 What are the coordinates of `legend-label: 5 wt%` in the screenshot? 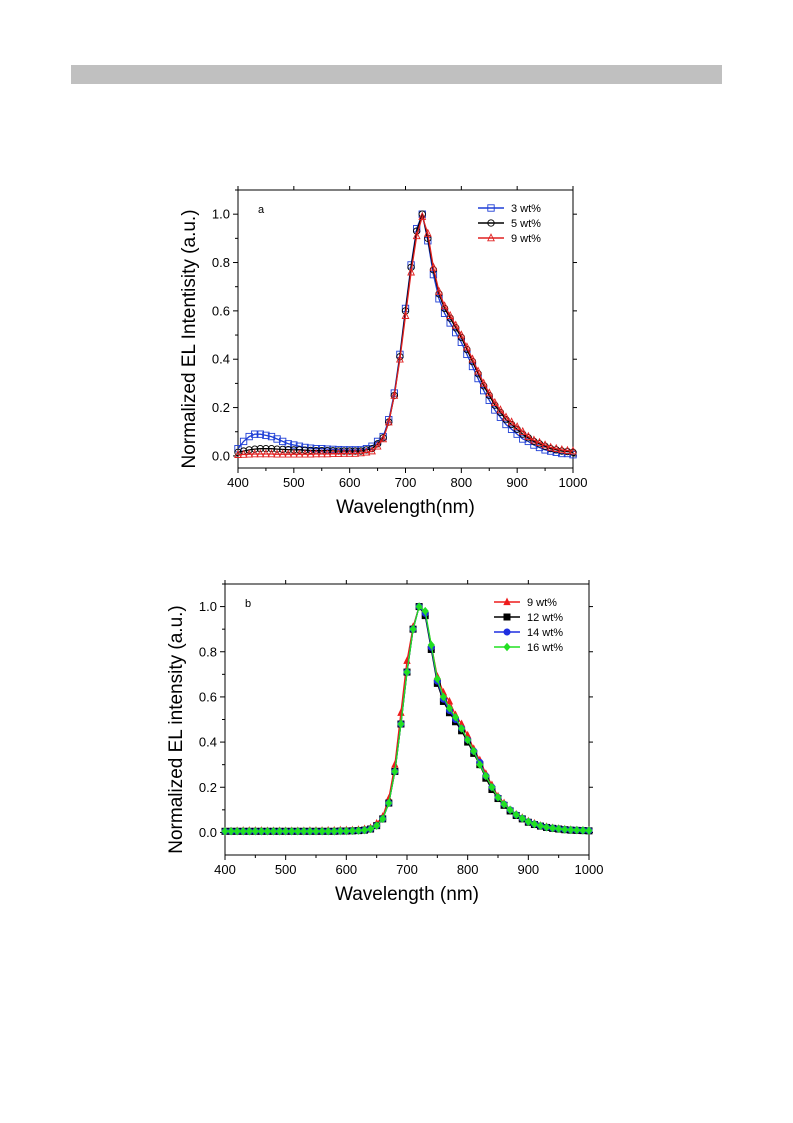 It's located at (526, 224).